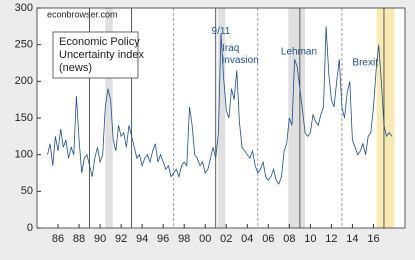 This screenshot has height=260, width=415. What do you see at coordinates (24, 45) in the screenshot?
I see `y-tick-label: 250` at bounding box center [24, 45].